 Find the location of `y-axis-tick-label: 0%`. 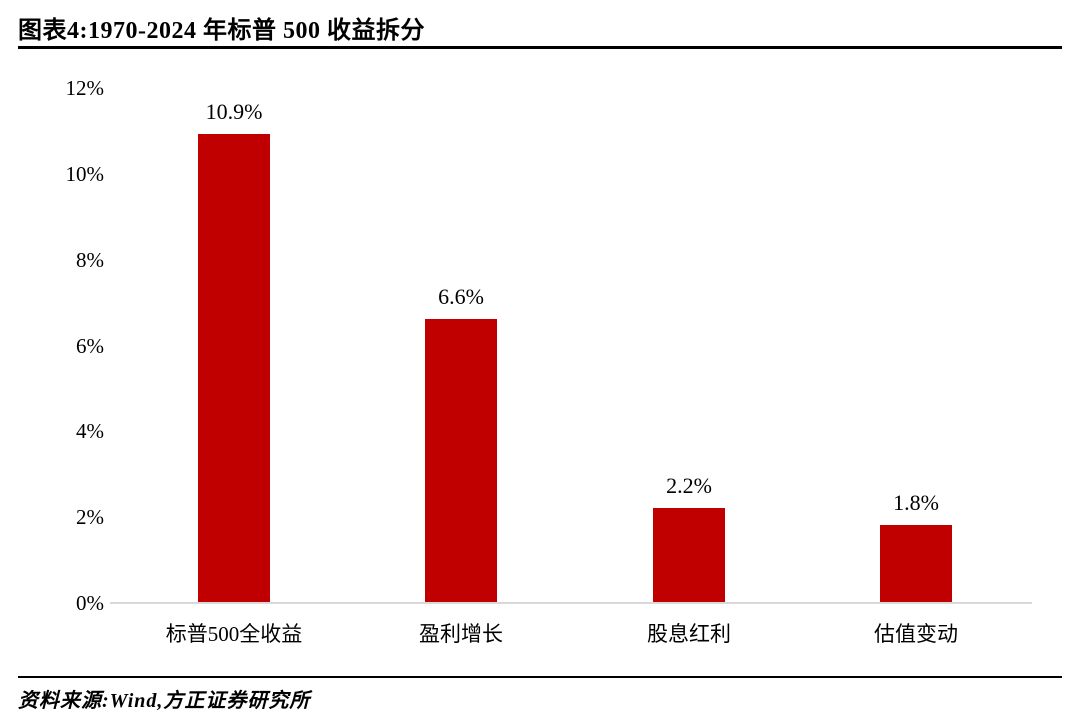

y-axis-tick-label: 0% is located at coordinates (90, 603).